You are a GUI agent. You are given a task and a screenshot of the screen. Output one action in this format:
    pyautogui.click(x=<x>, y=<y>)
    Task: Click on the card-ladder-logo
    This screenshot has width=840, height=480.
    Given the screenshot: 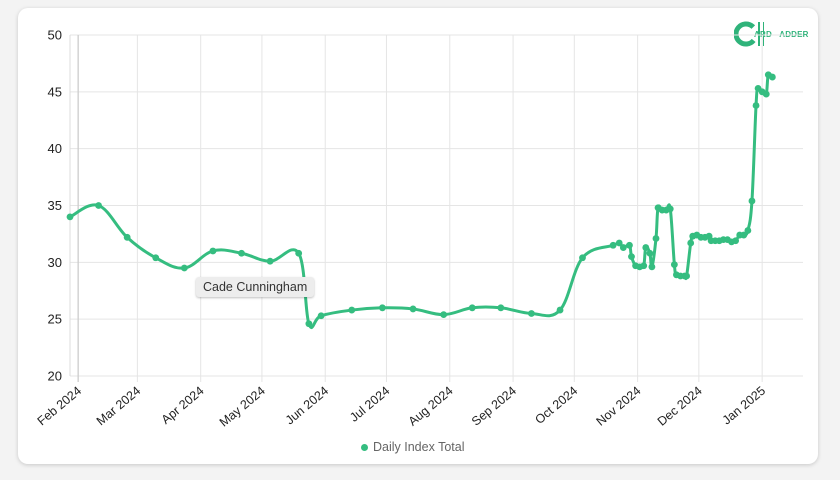 What is the action you would take?
    pyautogui.click(x=749, y=34)
    